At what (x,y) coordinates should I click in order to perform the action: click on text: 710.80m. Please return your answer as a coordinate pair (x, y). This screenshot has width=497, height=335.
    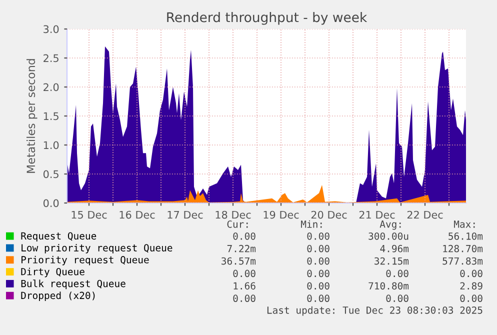
    Looking at the image, I should click on (388, 286).